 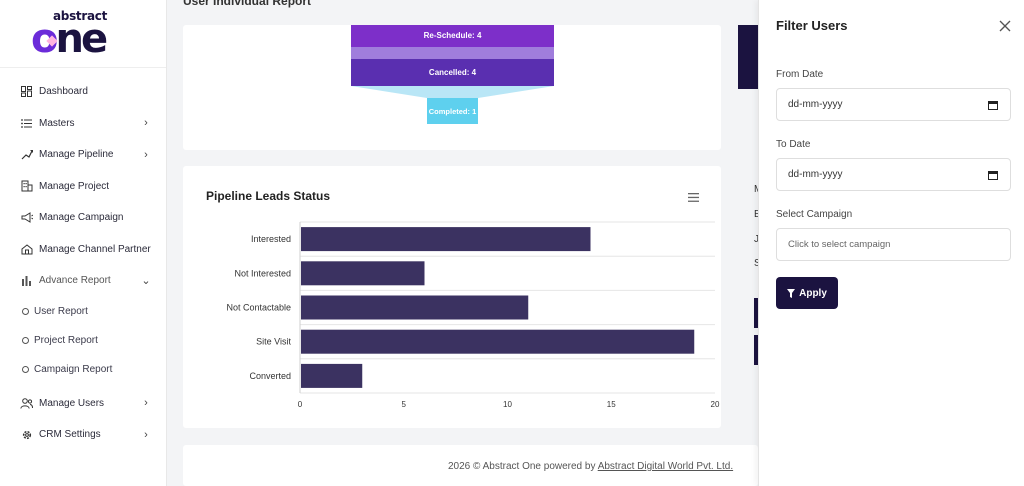 I want to click on sidebar-subitem-project-report: Project Report, so click(x=83, y=340).